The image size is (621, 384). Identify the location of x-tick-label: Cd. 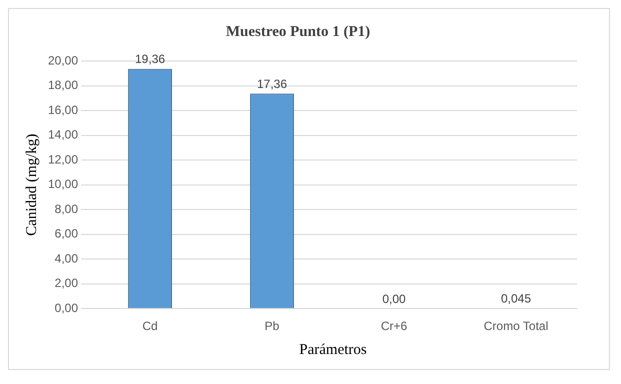
(150, 326).